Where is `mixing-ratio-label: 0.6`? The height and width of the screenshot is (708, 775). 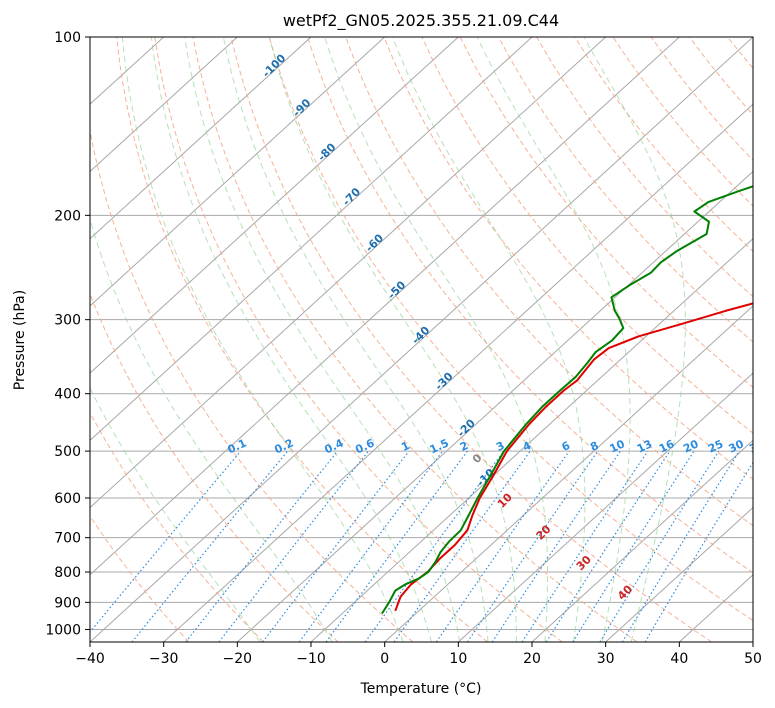
mixing-ratio-label: 0.6 is located at coordinates (364, 446).